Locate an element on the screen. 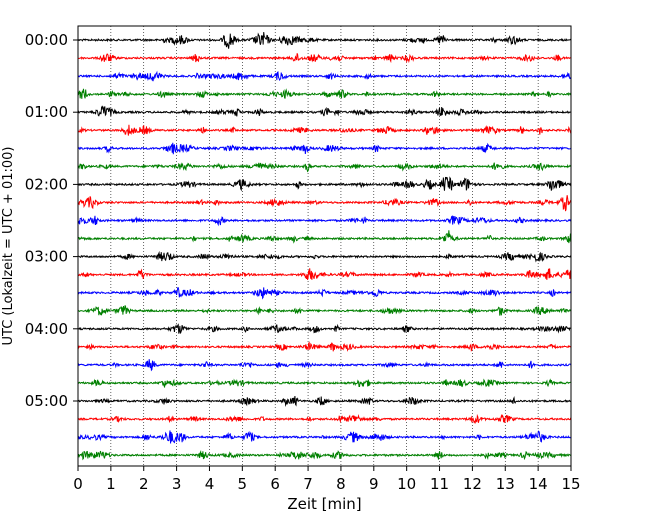 The height and width of the screenshot is (520, 650). x-tick-label: 8 is located at coordinates (341, 484).